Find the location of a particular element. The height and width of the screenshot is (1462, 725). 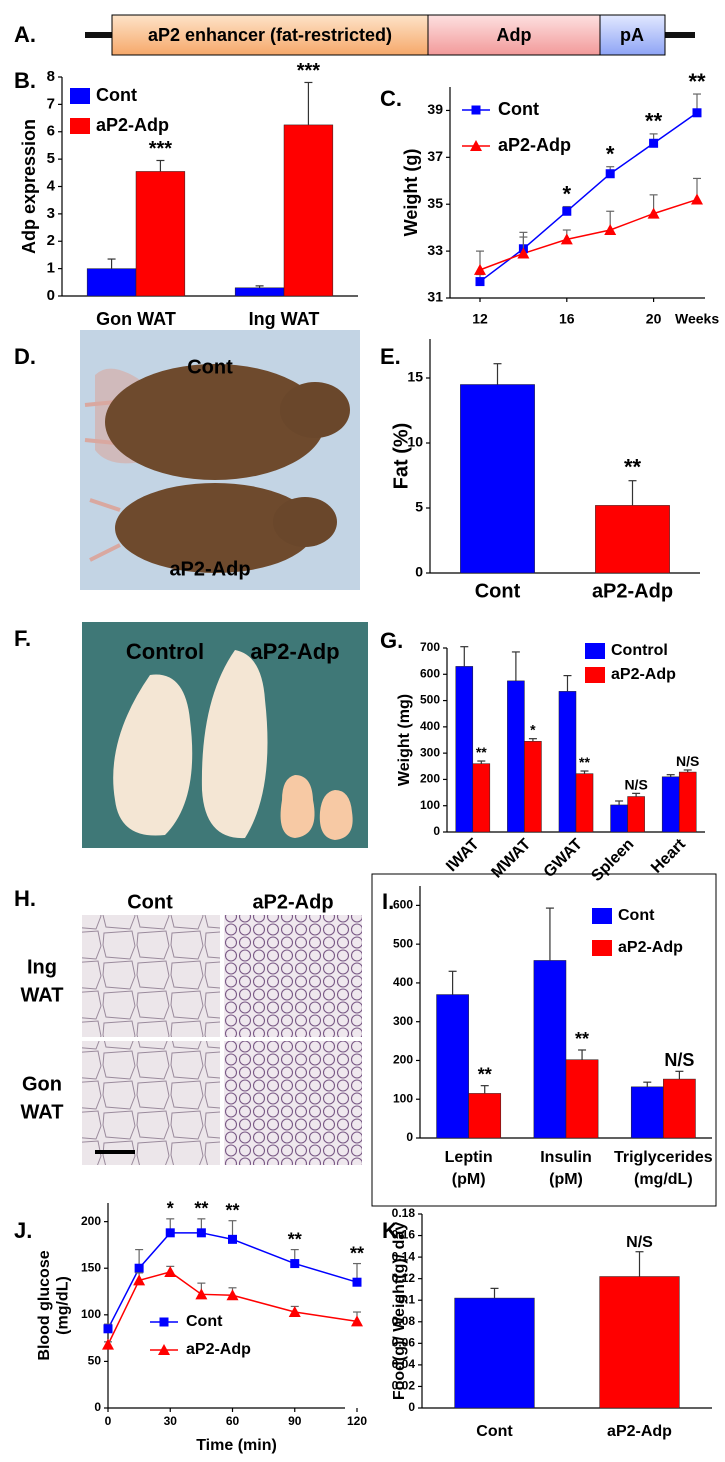

y-tick-label: 0.14 is located at coordinates (404, 1256).